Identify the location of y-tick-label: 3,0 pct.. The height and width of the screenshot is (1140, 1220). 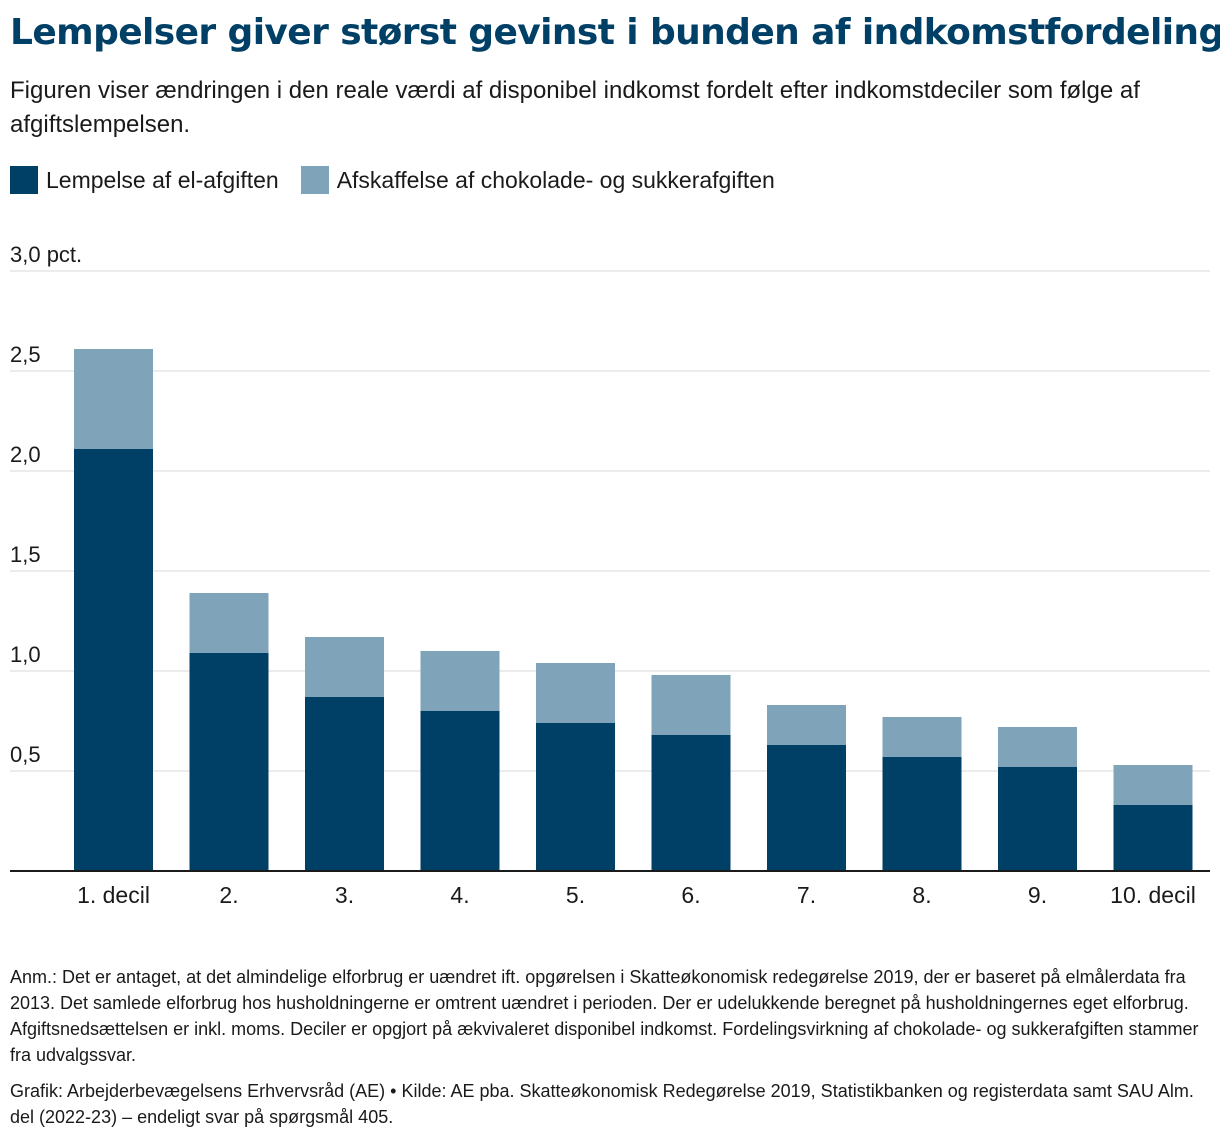
(46, 254).